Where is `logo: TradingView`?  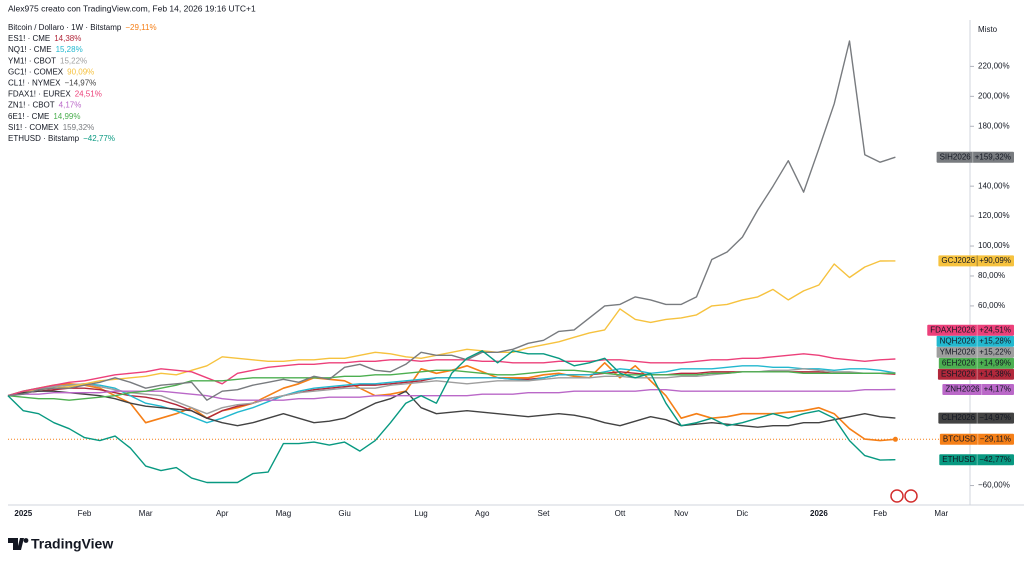 logo: TradingView is located at coordinates (60, 544).